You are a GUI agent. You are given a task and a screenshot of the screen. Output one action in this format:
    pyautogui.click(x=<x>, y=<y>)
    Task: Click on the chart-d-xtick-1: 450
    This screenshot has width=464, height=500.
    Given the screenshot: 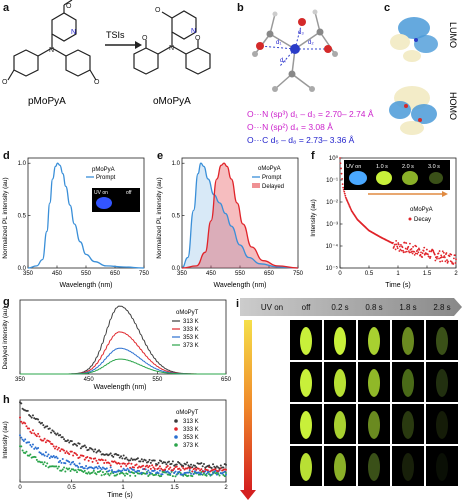 What is the action you would take?
    pyautogui.click(x=57, y=274)
    